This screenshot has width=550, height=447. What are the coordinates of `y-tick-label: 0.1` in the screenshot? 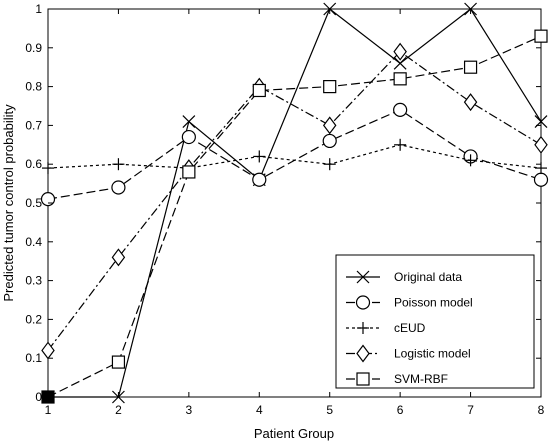 It's located at (33, 358).